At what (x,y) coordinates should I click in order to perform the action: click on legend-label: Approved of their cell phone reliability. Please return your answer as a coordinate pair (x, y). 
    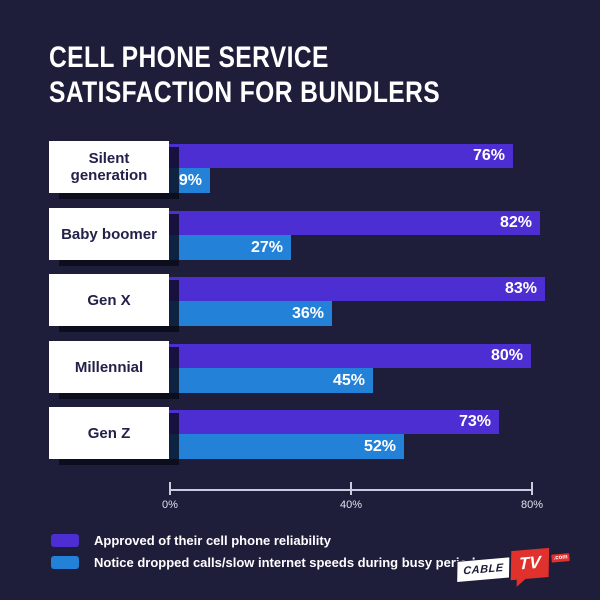
    Looking at the image, I should click on (212, 540).